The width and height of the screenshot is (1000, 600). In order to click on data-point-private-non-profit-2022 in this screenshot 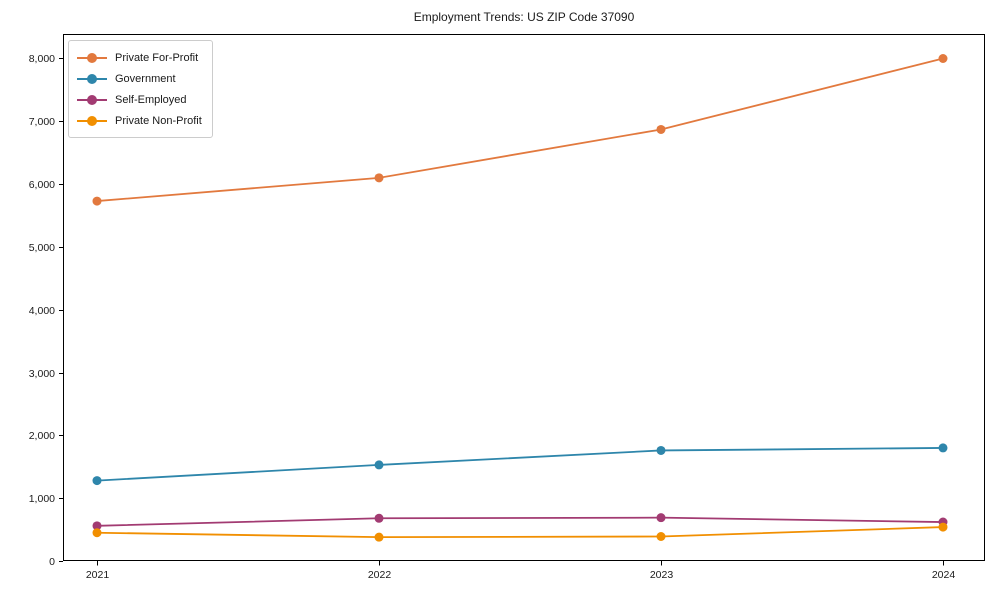, I will do `click(379, 537)`.